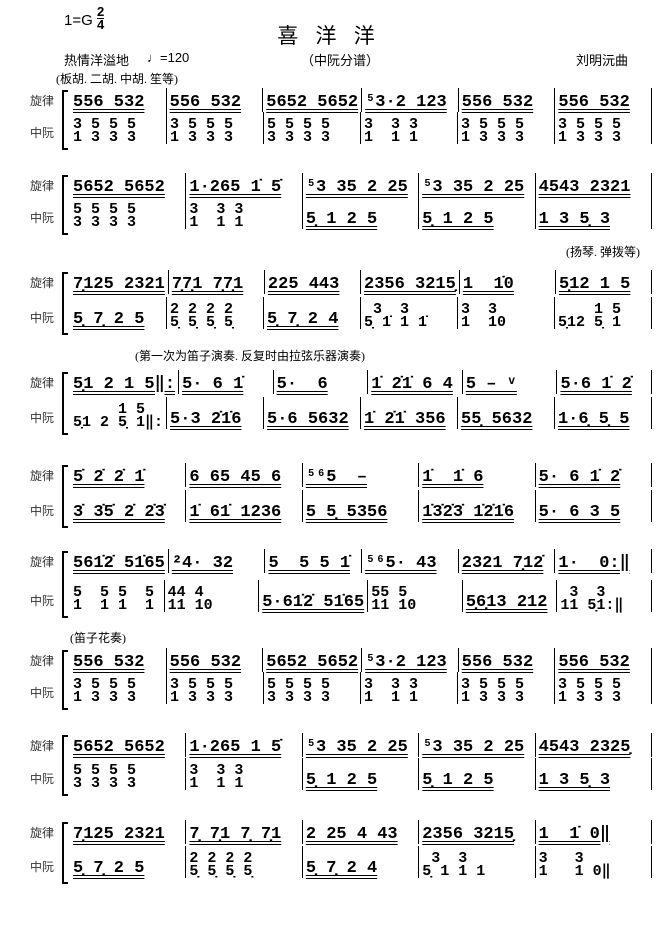 Image resolution: width=658 pixels, height=926 pixels. Describe the element at coordinates (410, 660) in the screenshot. I see `melody-measure: ⁵3·2 123` at that location.